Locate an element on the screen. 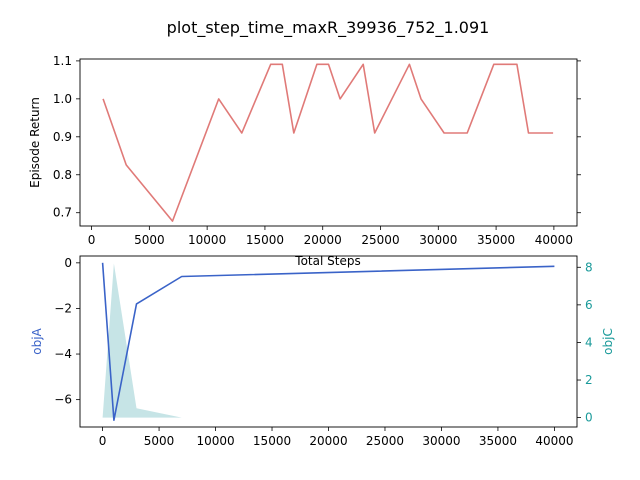  y-axis-label: objA is located at coordinates (37, 340).